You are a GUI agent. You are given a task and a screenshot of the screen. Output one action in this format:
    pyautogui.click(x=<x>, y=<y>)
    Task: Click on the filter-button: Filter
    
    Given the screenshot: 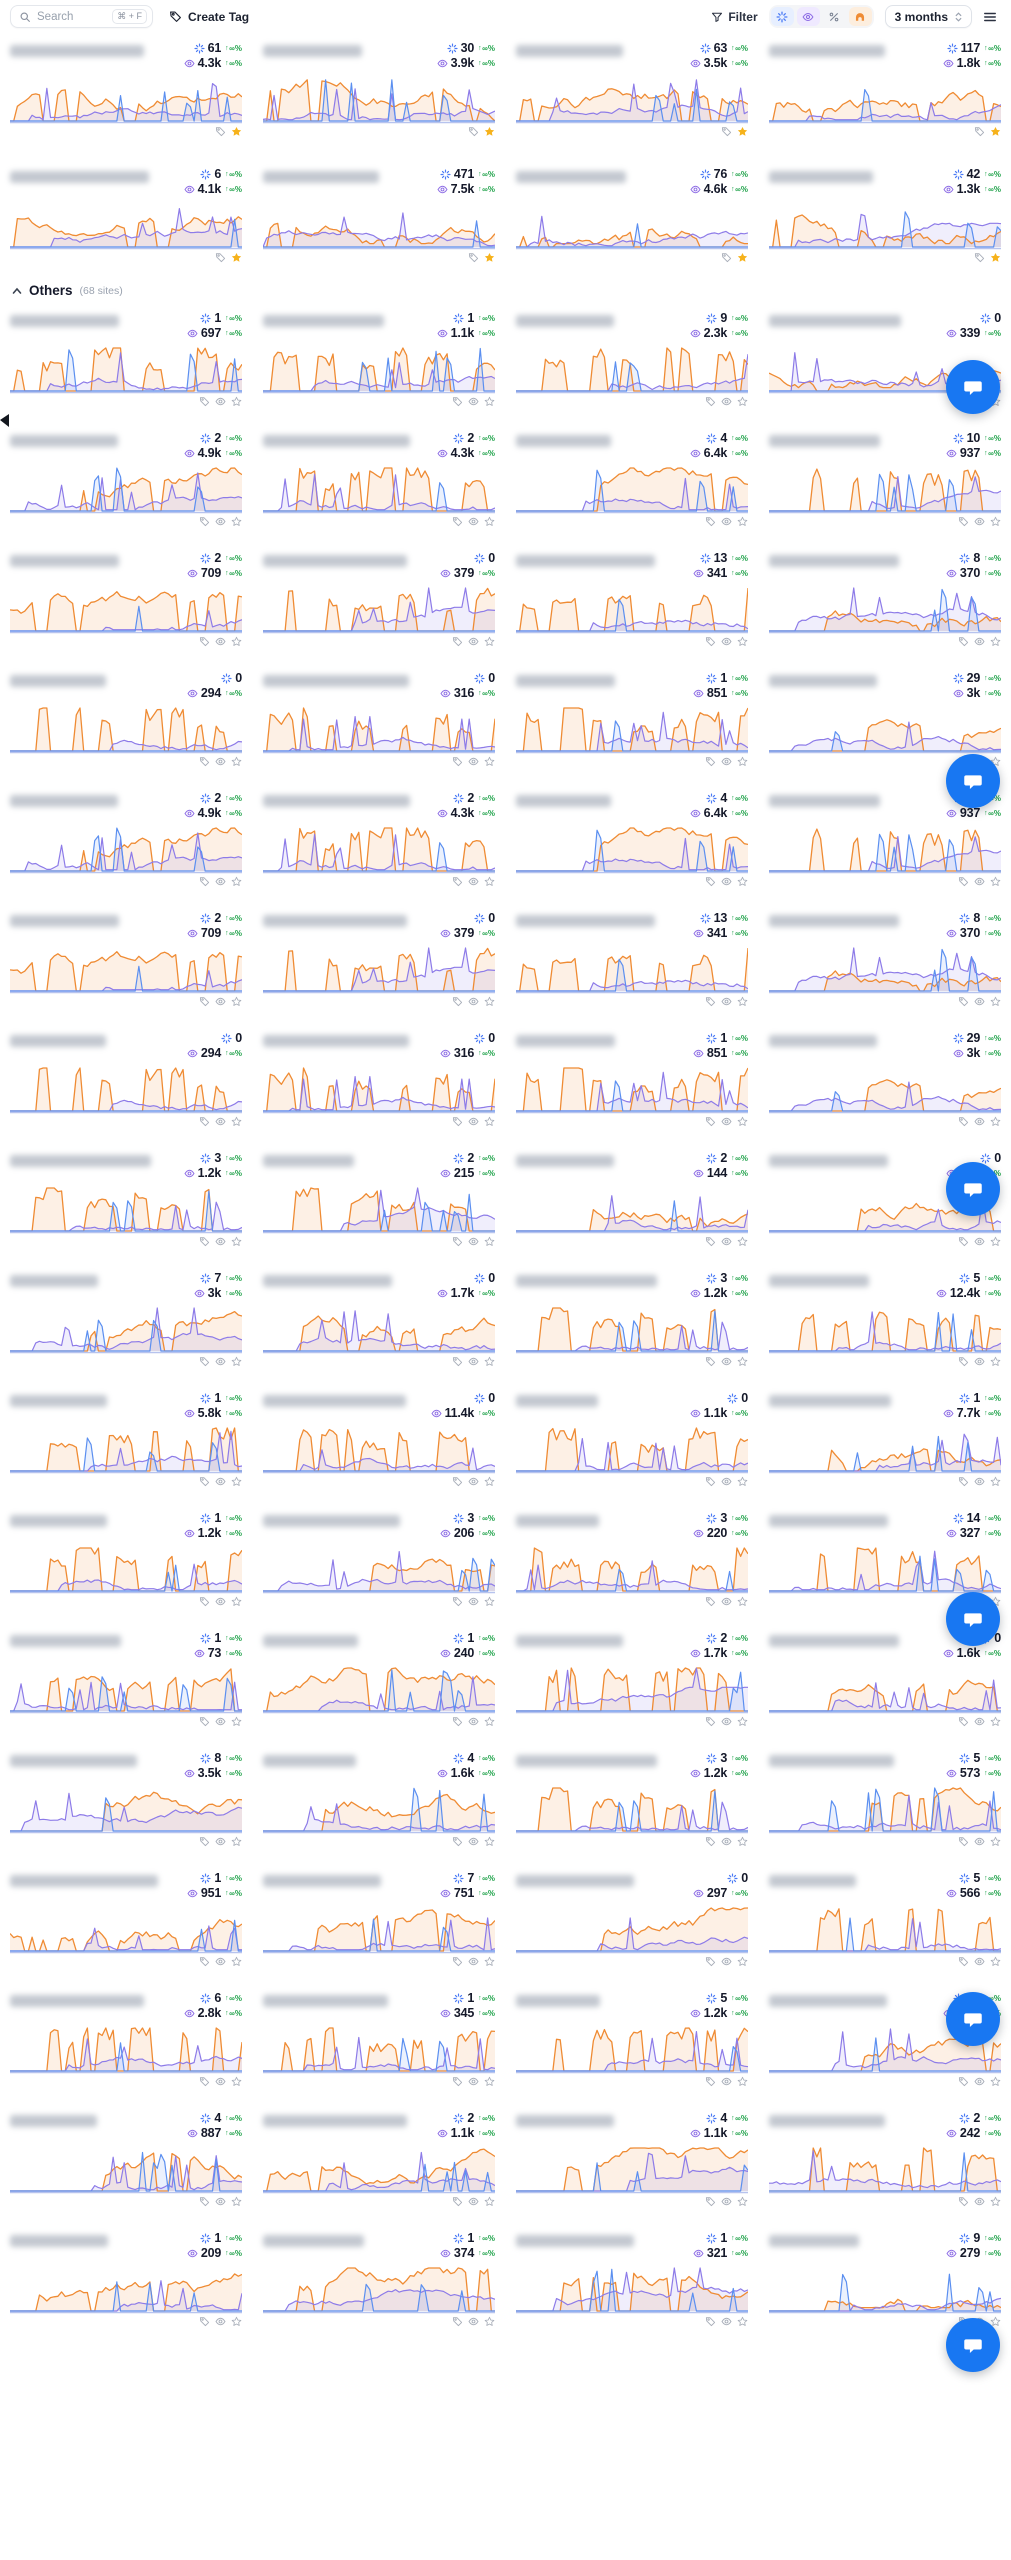 What is the action you would take?
    pyautogui.click(x=734, y=17)
    